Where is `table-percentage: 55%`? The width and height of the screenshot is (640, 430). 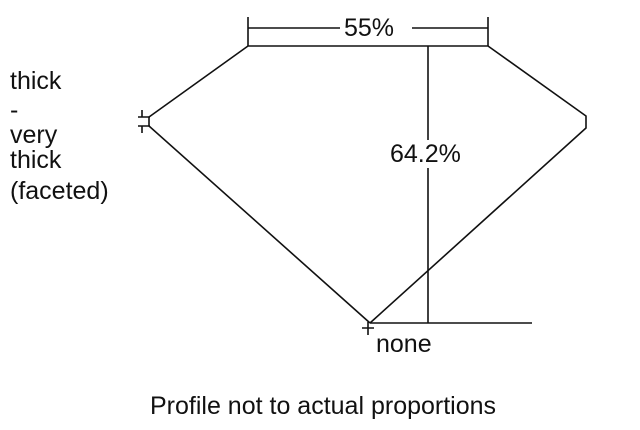
table-percentage: 55% is located at coordinates (369, 28).